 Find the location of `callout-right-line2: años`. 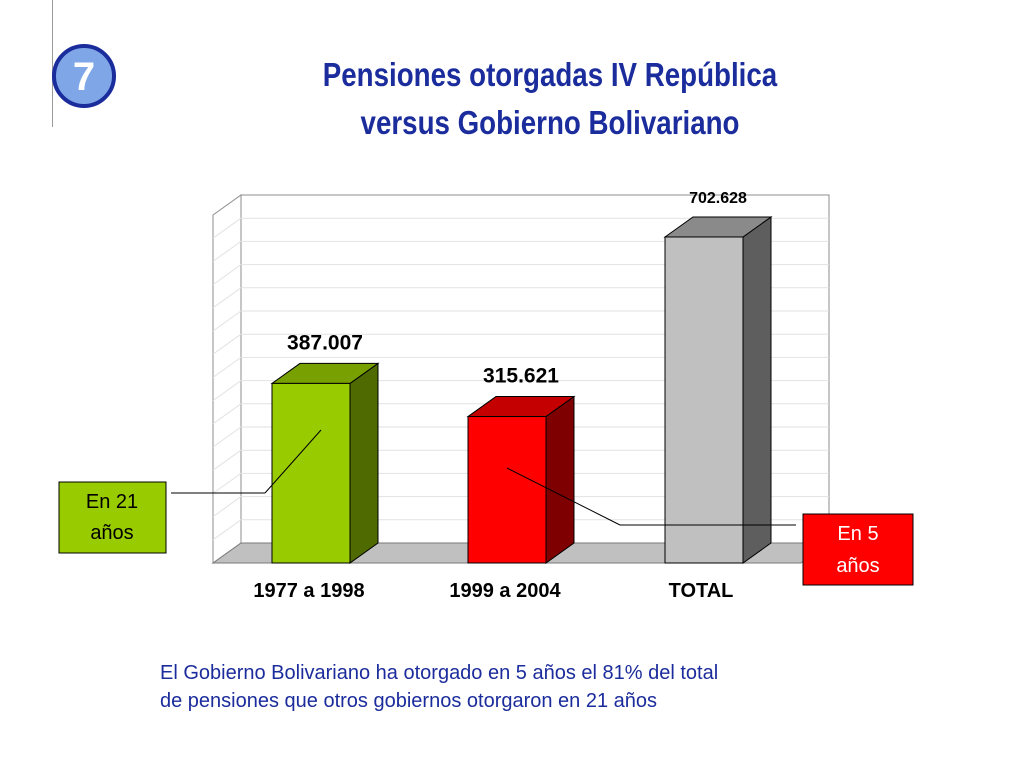

callout-right-line2: años is located at coordinates (857, 566).